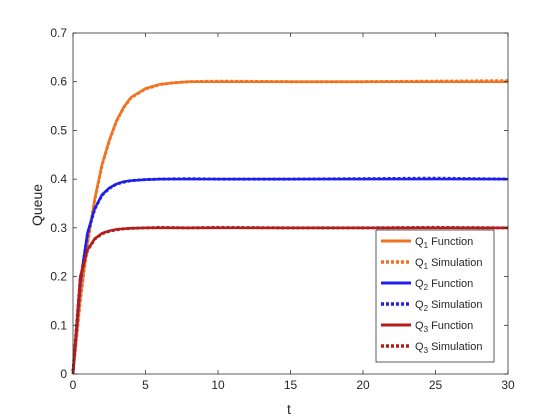 The height and width of the screenshot is (420, 560). What do you see at coordinates (448, 306) in the screenshot?
I see `legend-label-3: Q2 Simulation` at bounding box center [448, 306].